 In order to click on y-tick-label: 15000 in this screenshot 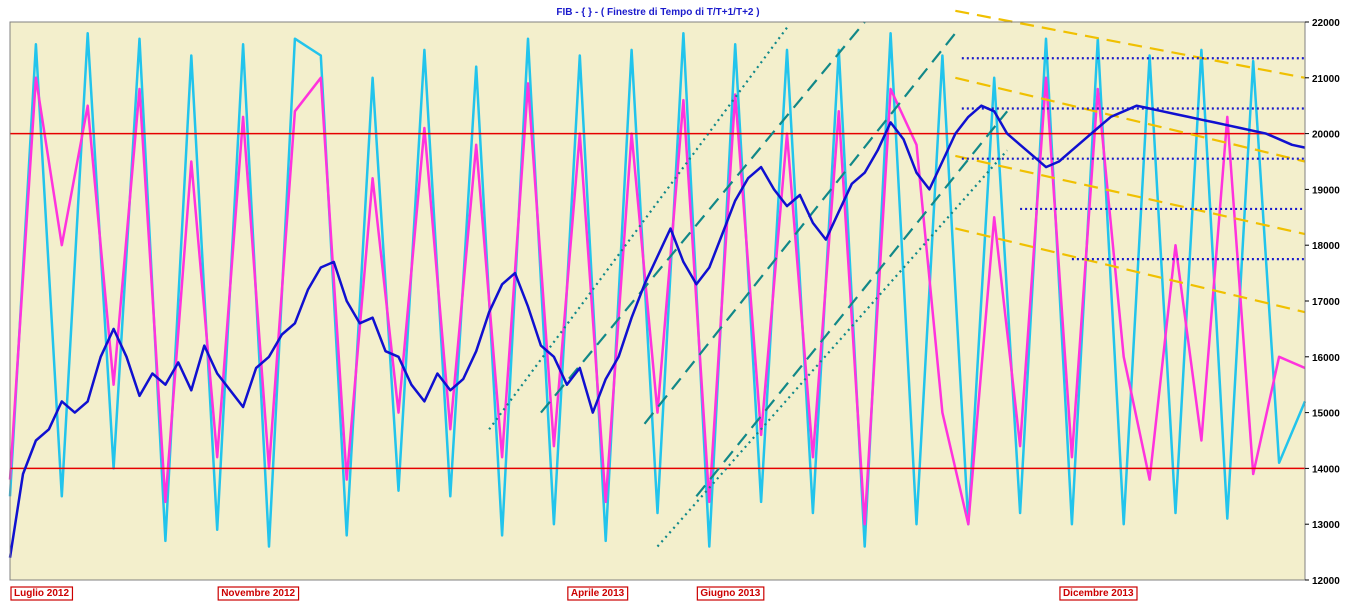, I will do `click(1326, 414)`.